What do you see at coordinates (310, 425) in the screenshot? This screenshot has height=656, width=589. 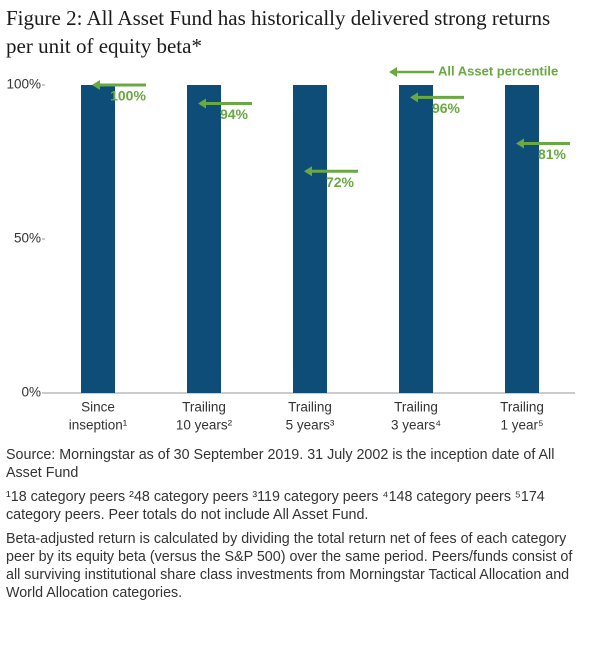 I see `x-tick-label: 5 years³` at bounding box center [310, 425].